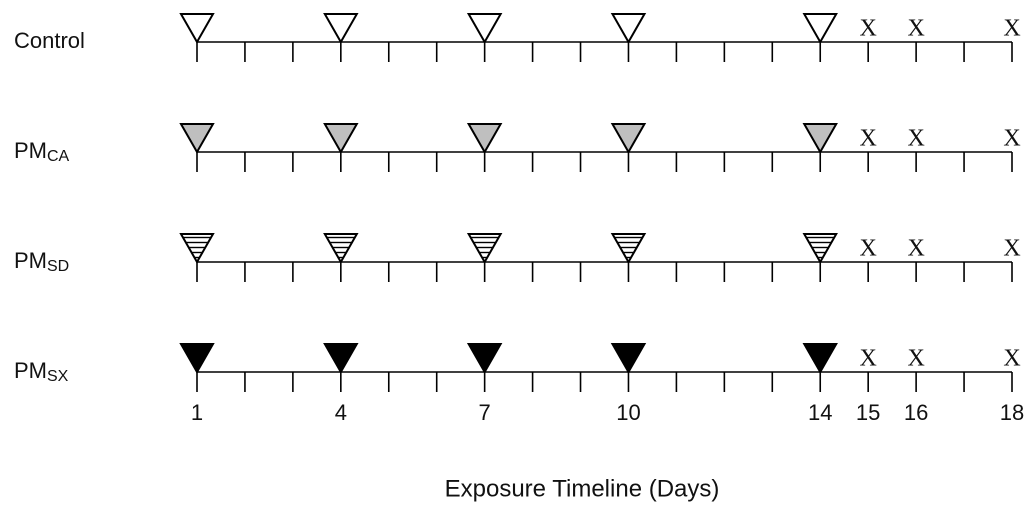 The height and width of the screenshot is (510, 1030). Describe the element at coordinates (485, 412) in the screenshot. I see `day-label: 7` at that location.